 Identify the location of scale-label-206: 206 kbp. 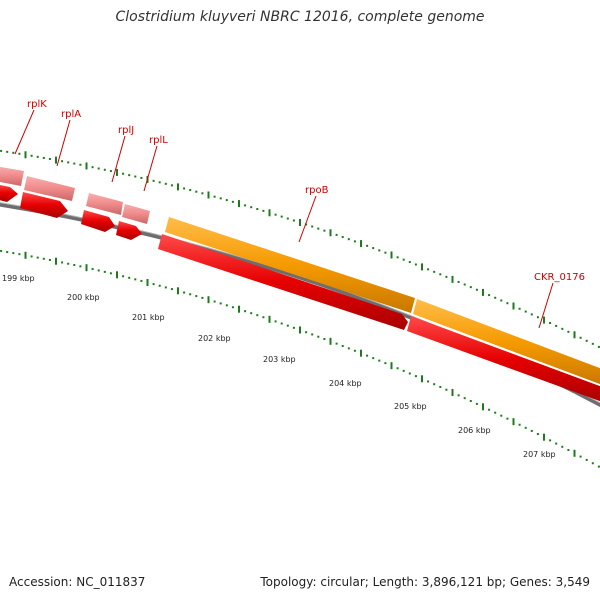
(474, 430).